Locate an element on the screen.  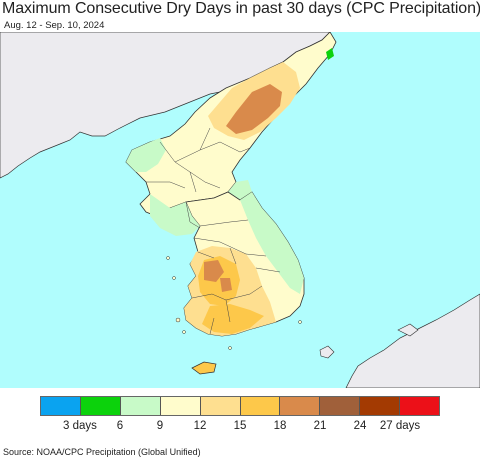
legend-labels: 3 days 6 9 12 15 18 21 24 27 days is located at coordinates (240, 428).